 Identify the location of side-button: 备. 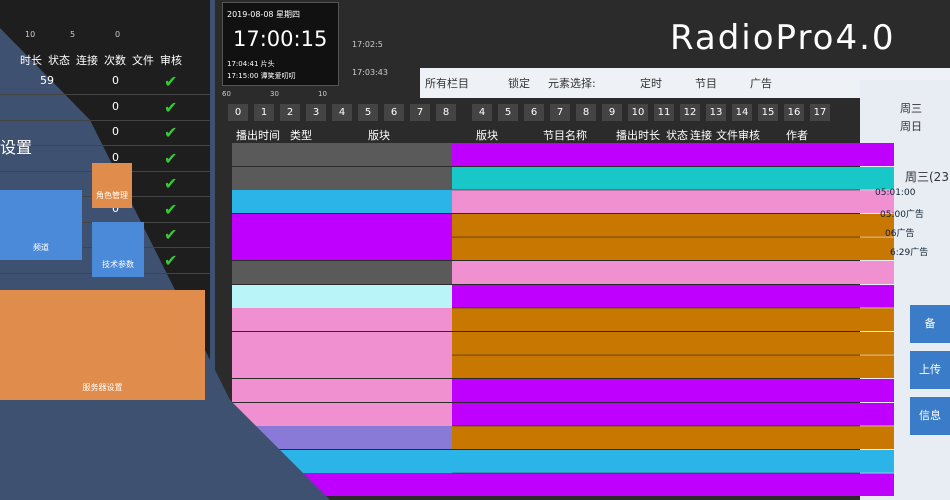
(930, 324).